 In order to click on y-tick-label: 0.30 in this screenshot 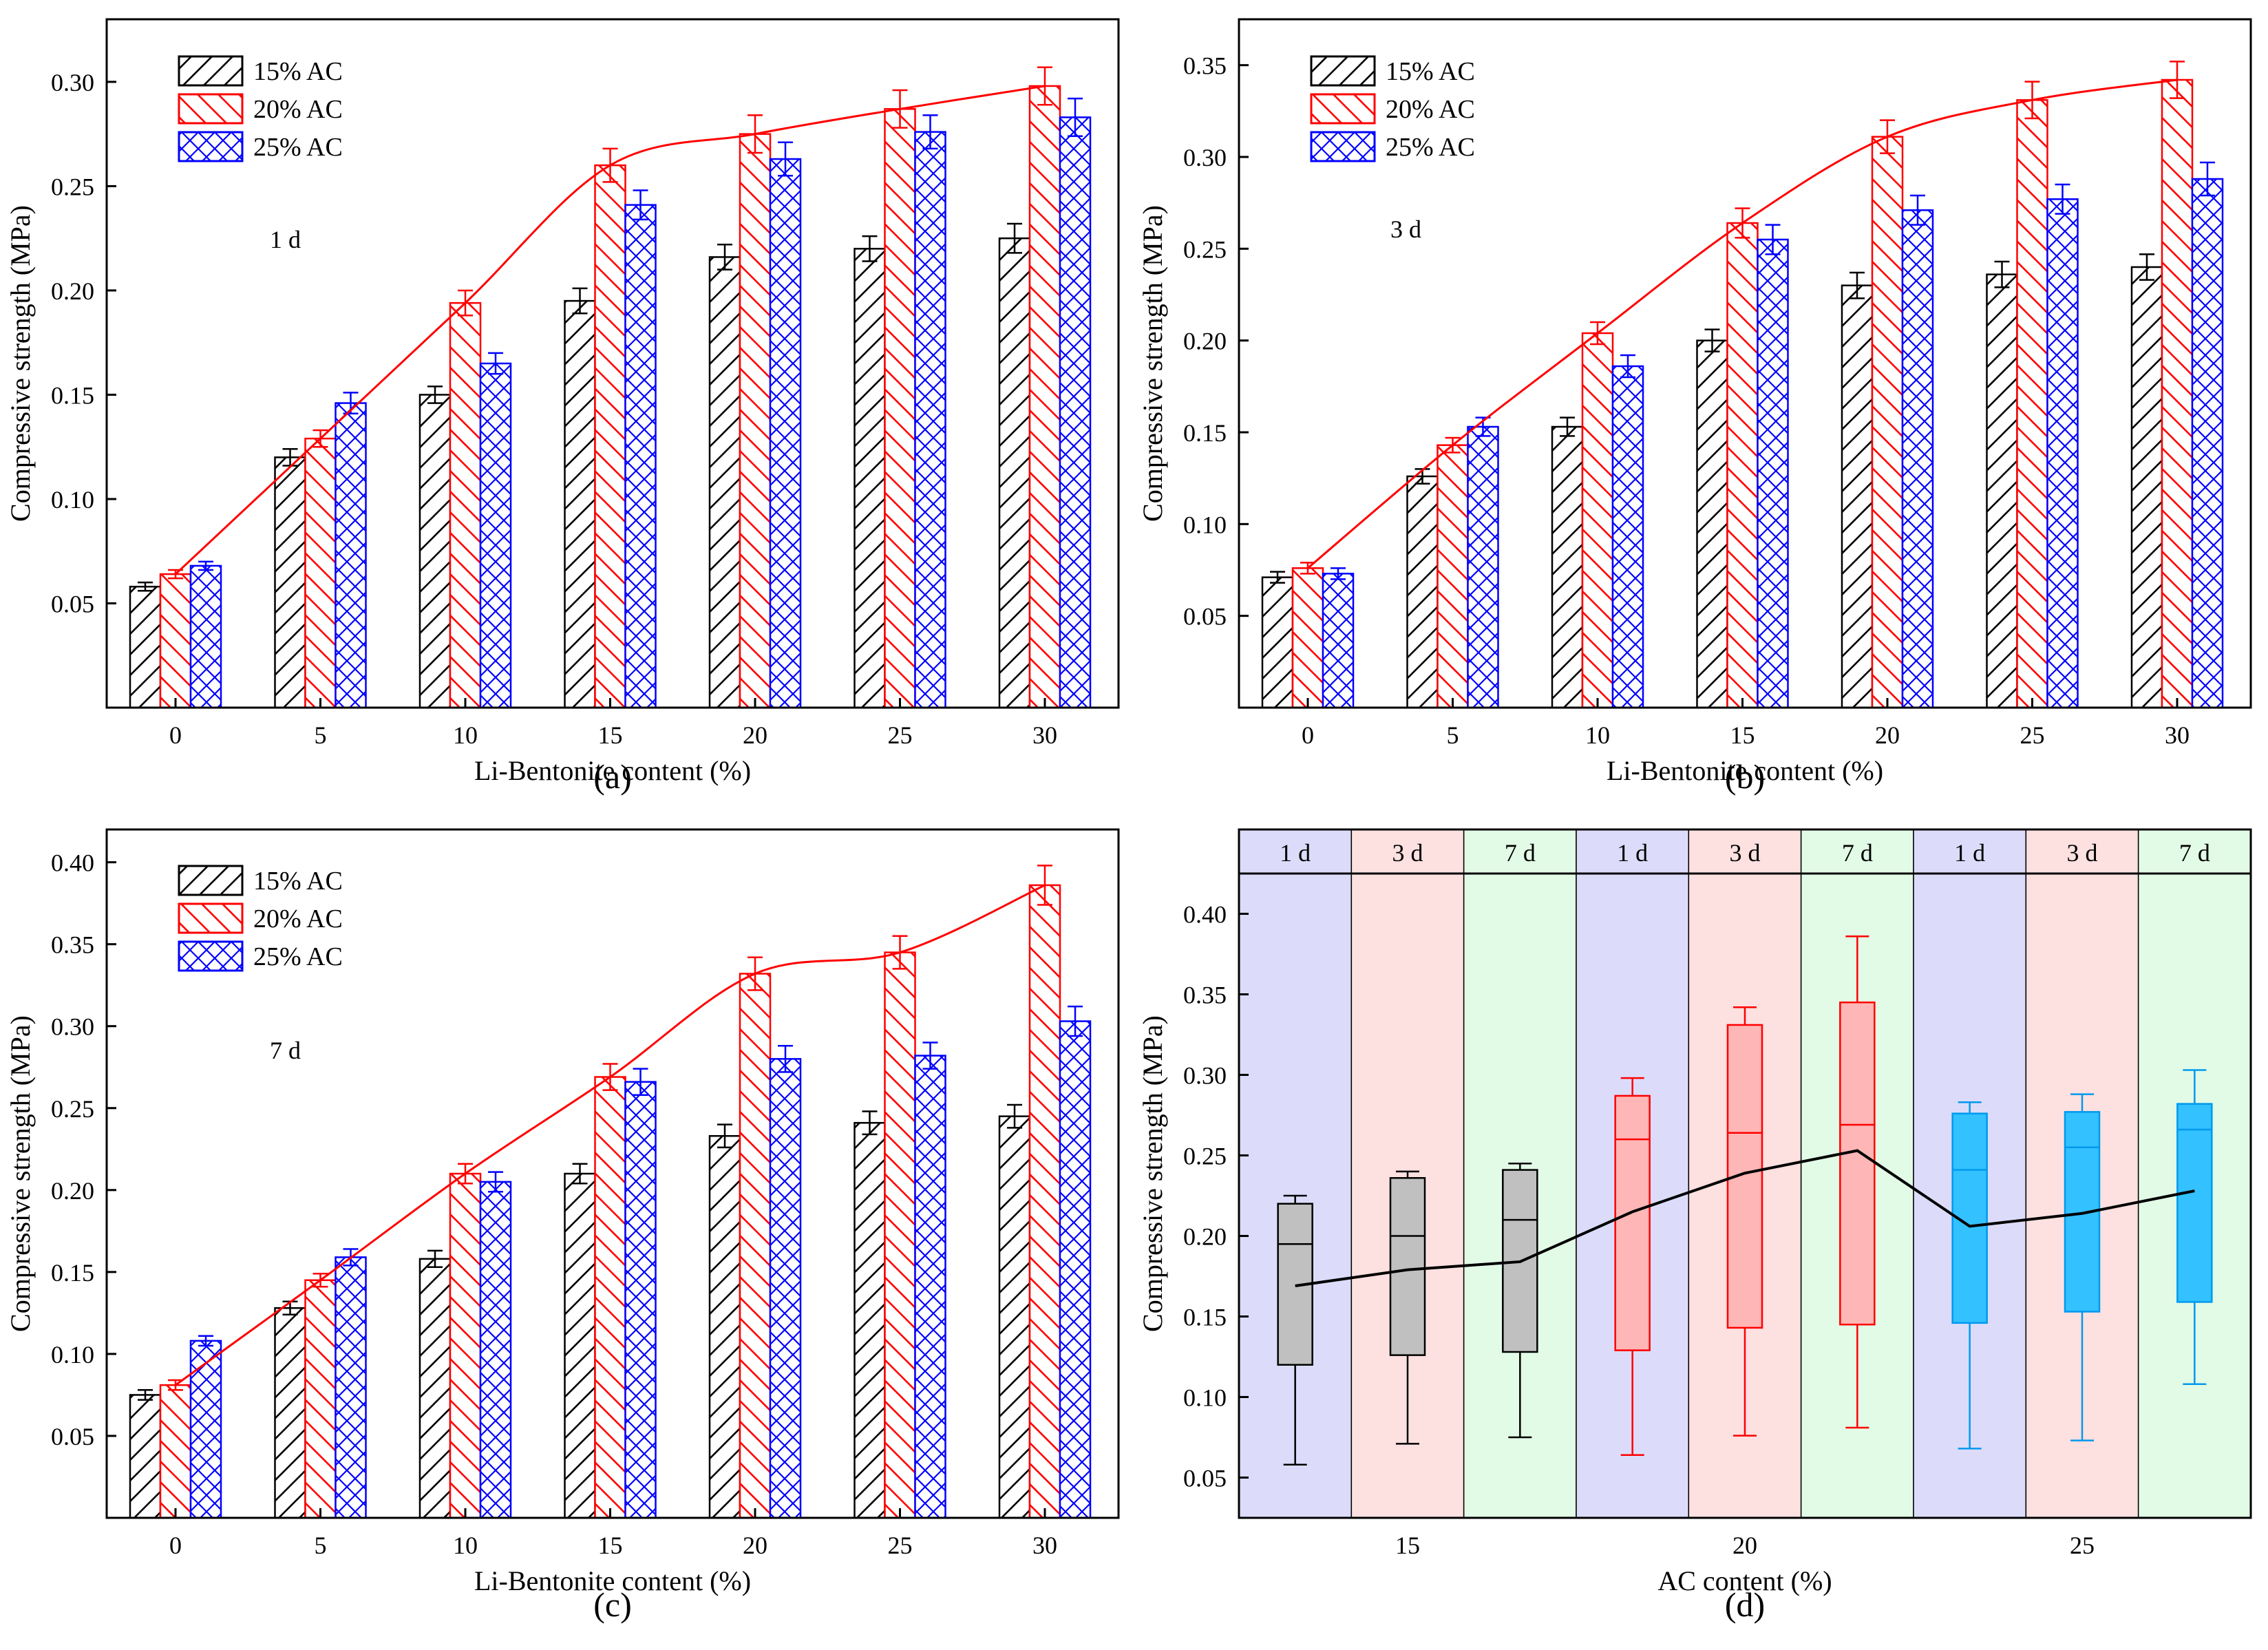, I will do `click(72, 82)`.